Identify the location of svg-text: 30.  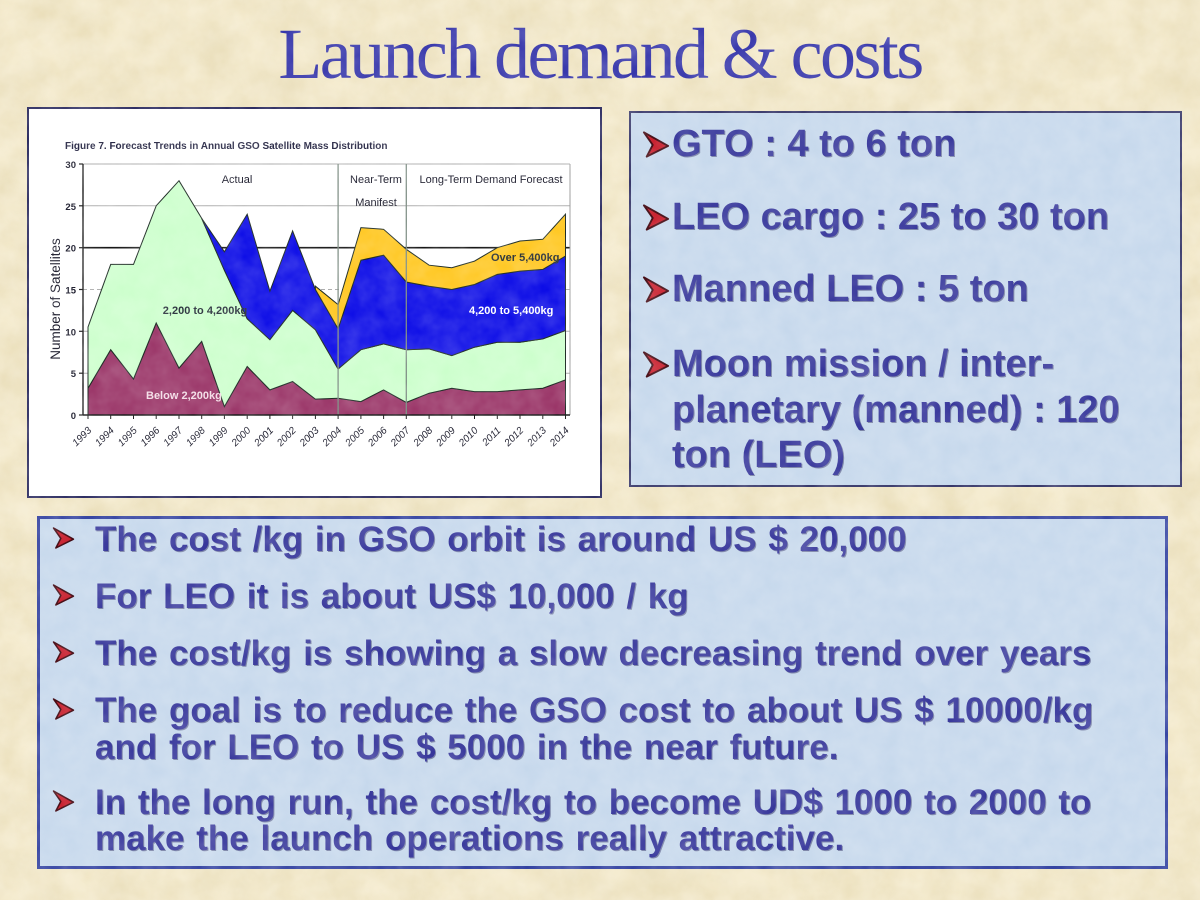
(70, 165).